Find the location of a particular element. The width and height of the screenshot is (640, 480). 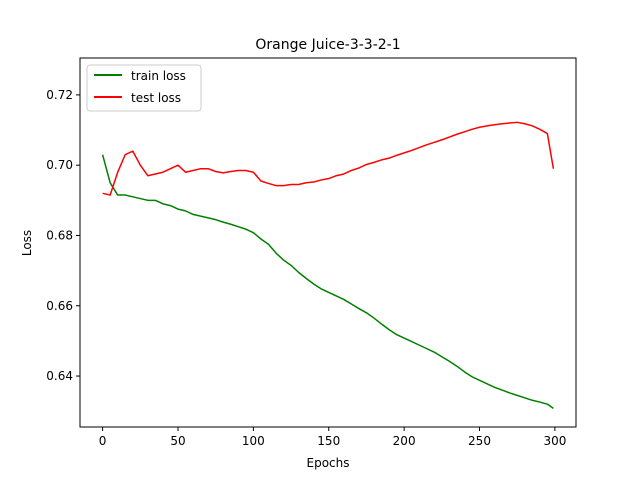

x-tick-label: 0 is located at coordinates (103, 441).